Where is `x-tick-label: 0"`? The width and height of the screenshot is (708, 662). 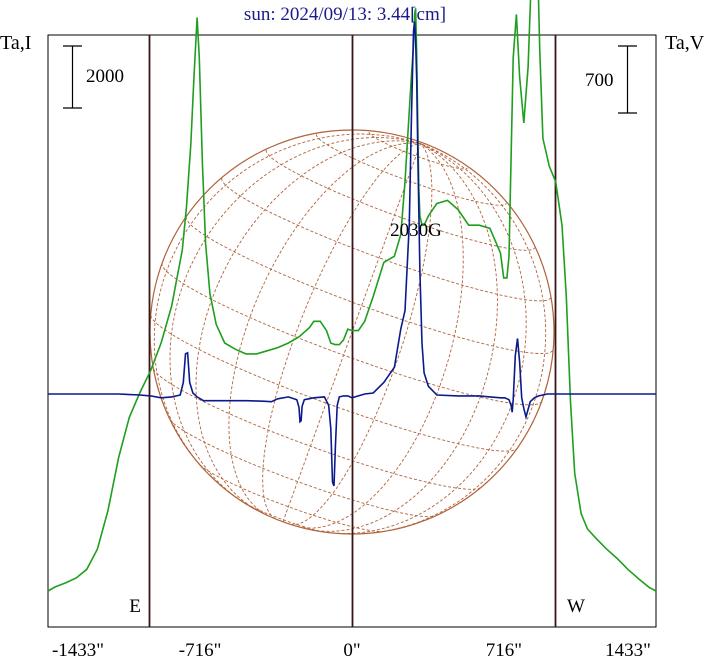
x-tick-label: 0" is located at coordinates (351, 650).